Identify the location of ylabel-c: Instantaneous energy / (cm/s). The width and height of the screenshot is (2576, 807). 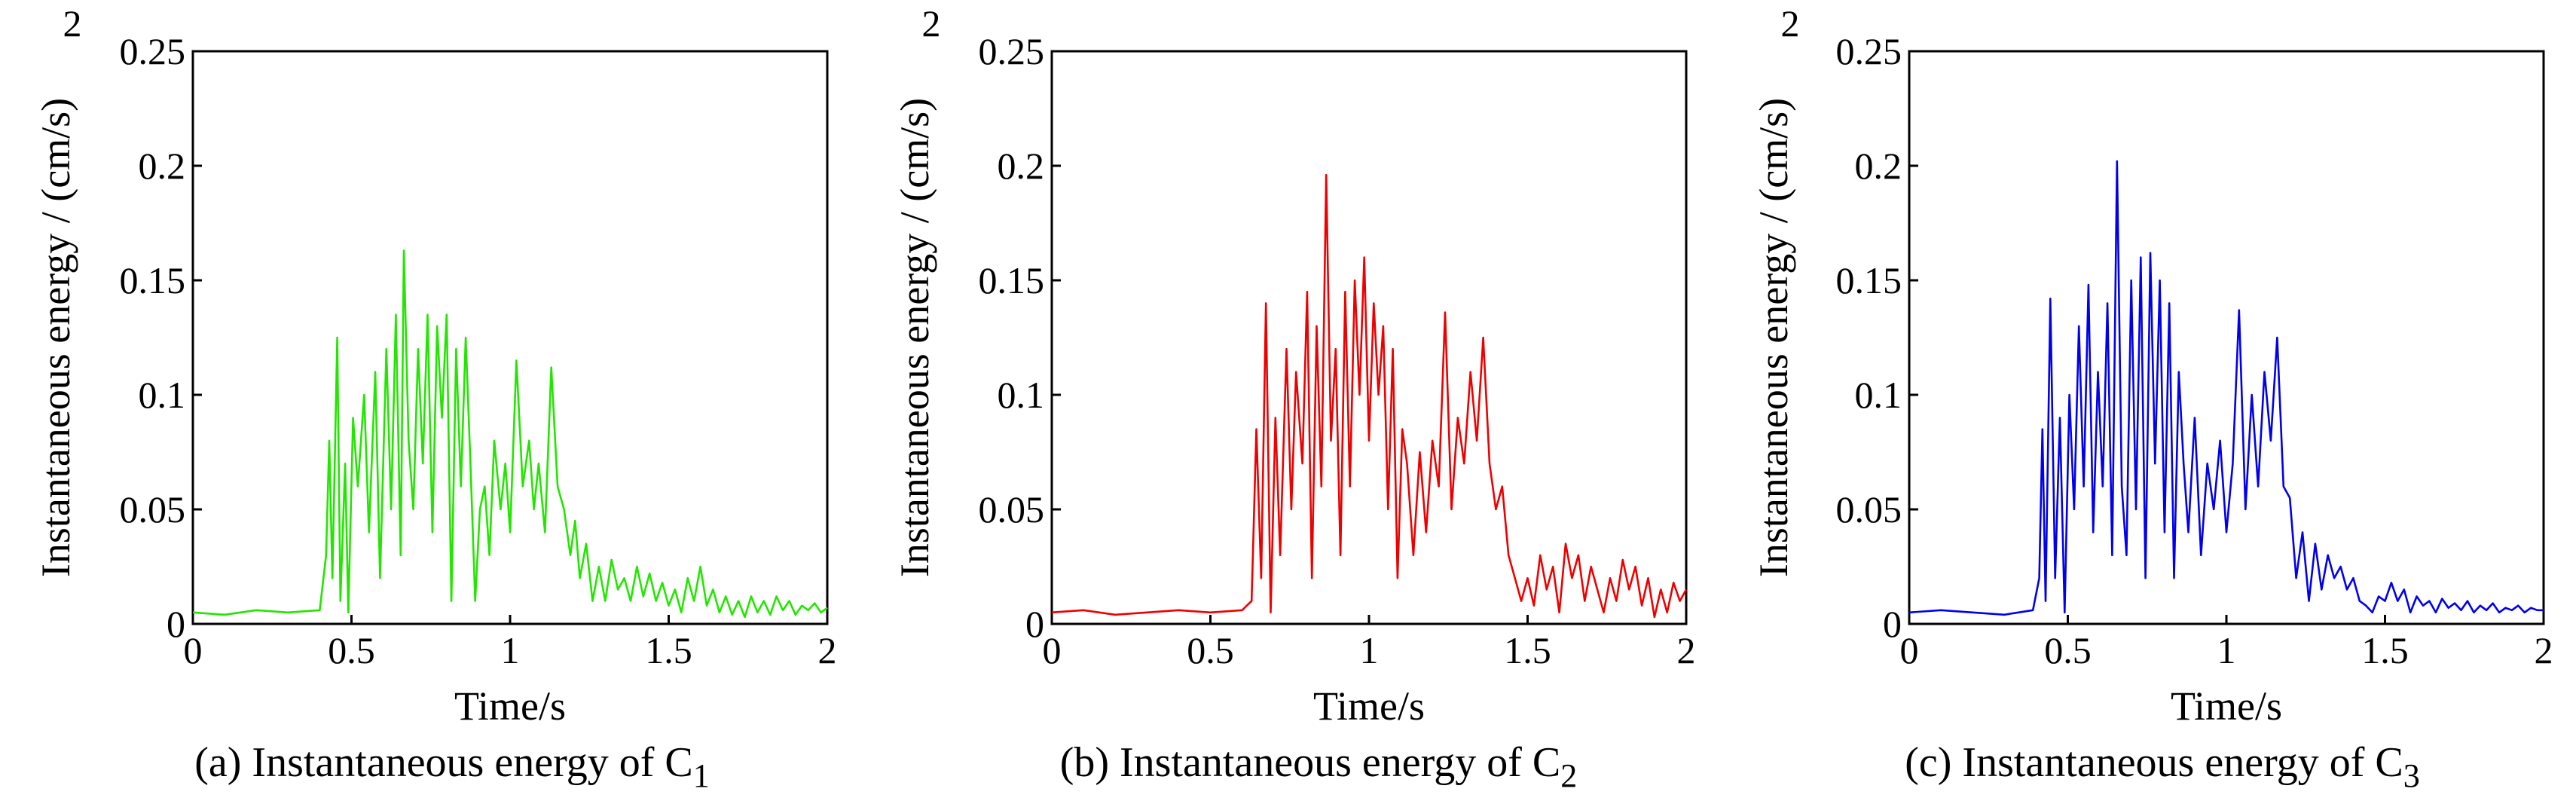
(1773, 337).